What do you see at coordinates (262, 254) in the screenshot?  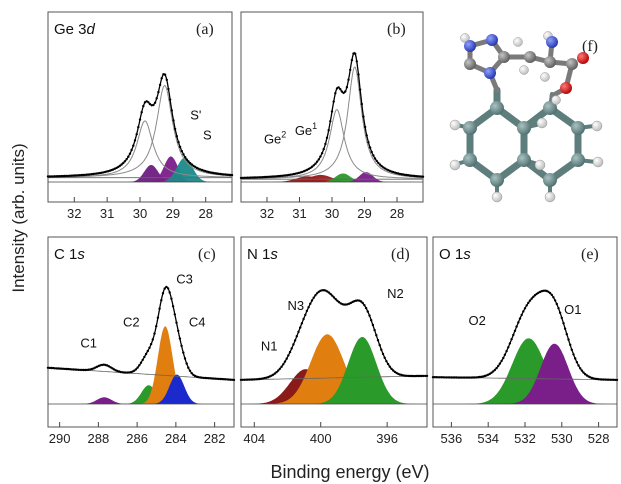 I see `panel-d-title: N 1s` at bounding box center [262, 254].